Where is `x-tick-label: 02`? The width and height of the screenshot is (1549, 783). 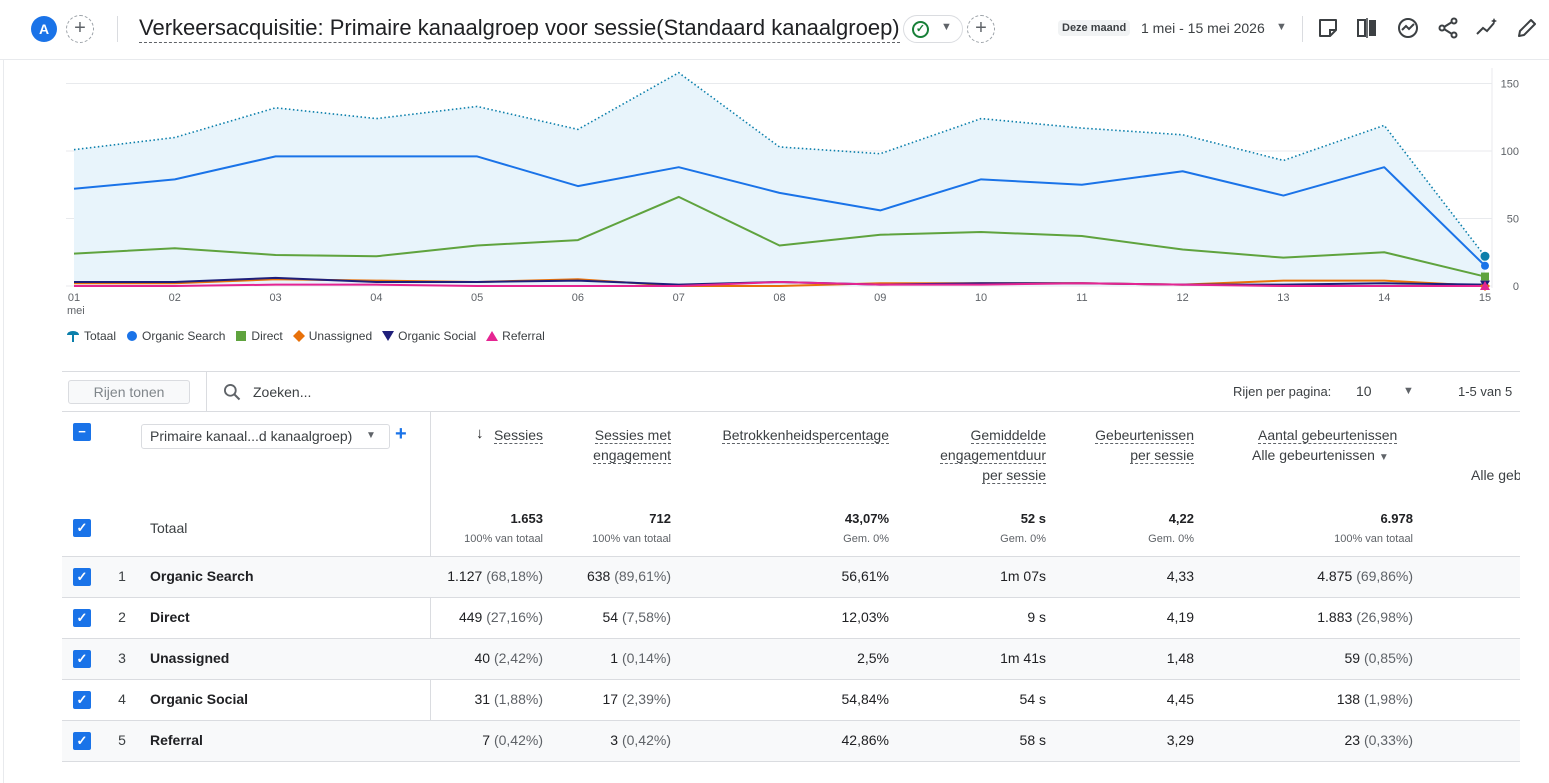
x-tick-label: 02 is located at coordinates (175, 298).